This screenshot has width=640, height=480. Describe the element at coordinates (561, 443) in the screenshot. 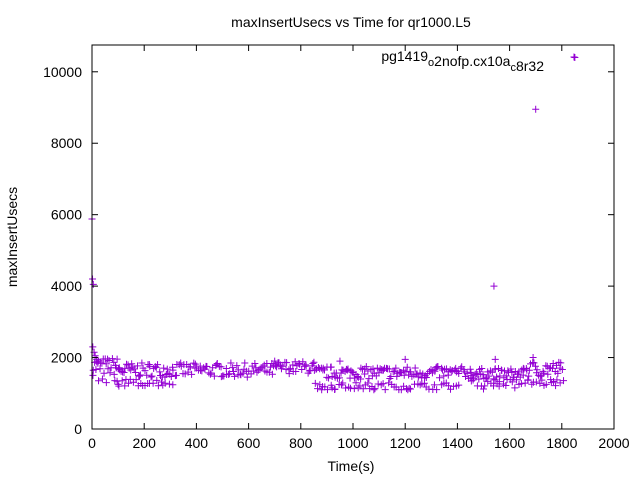

I see `x-tick-label: 1800` at that location.